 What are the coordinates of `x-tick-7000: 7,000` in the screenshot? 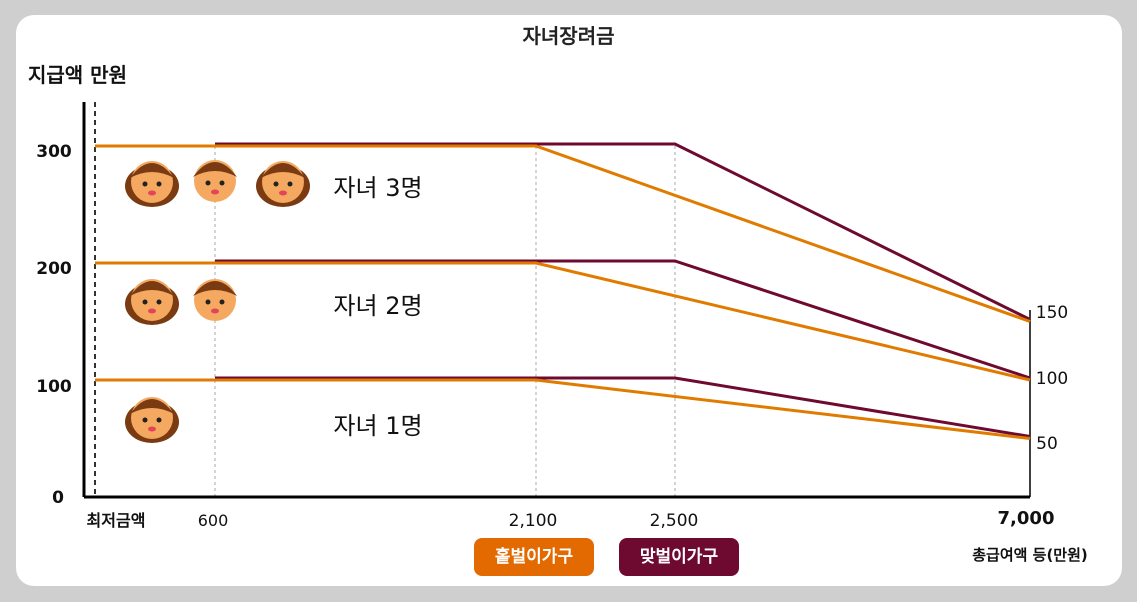 It's located at (1026, 518).